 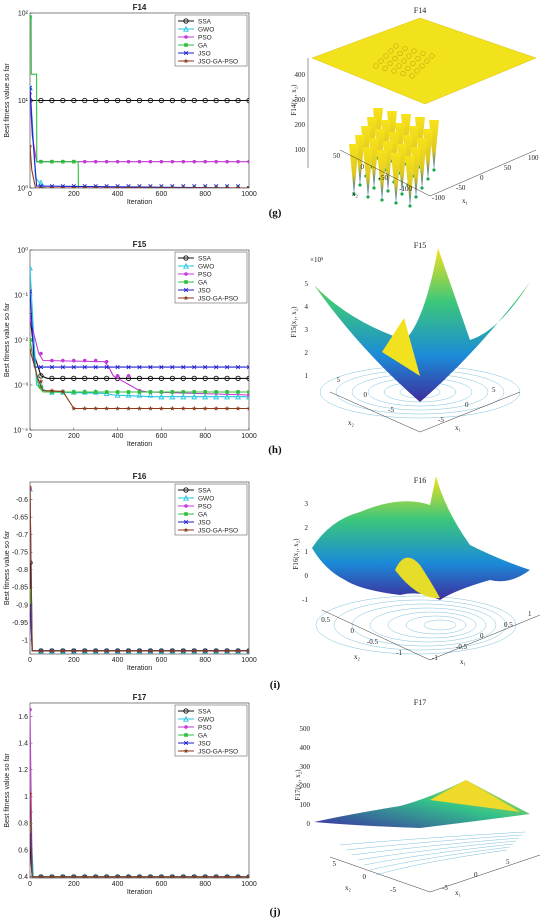 I want to click on y-tick-label: -0.95, so click(x=20, y=623).